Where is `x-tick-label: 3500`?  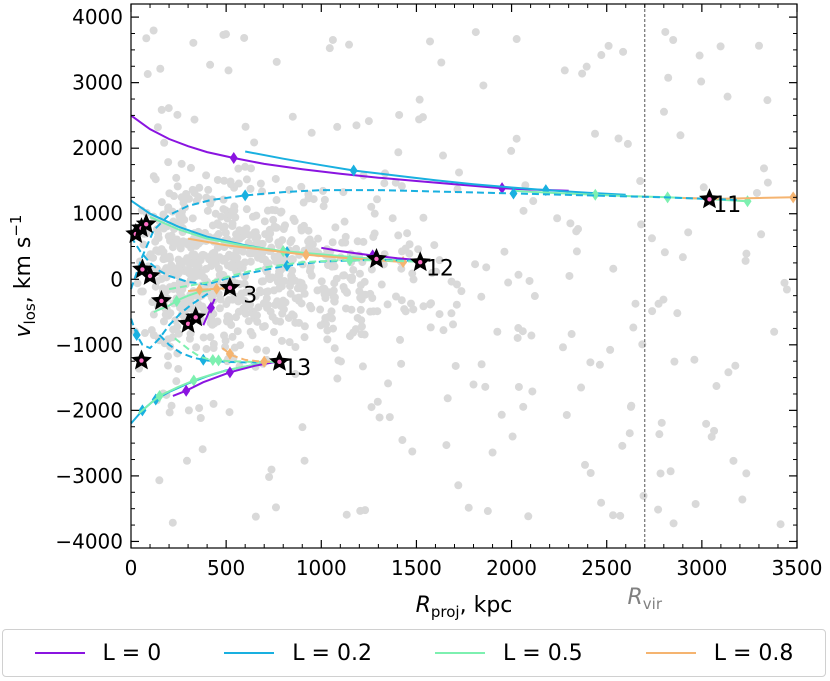 x-tick-label: 3500 is located at coordinates (797, 568).